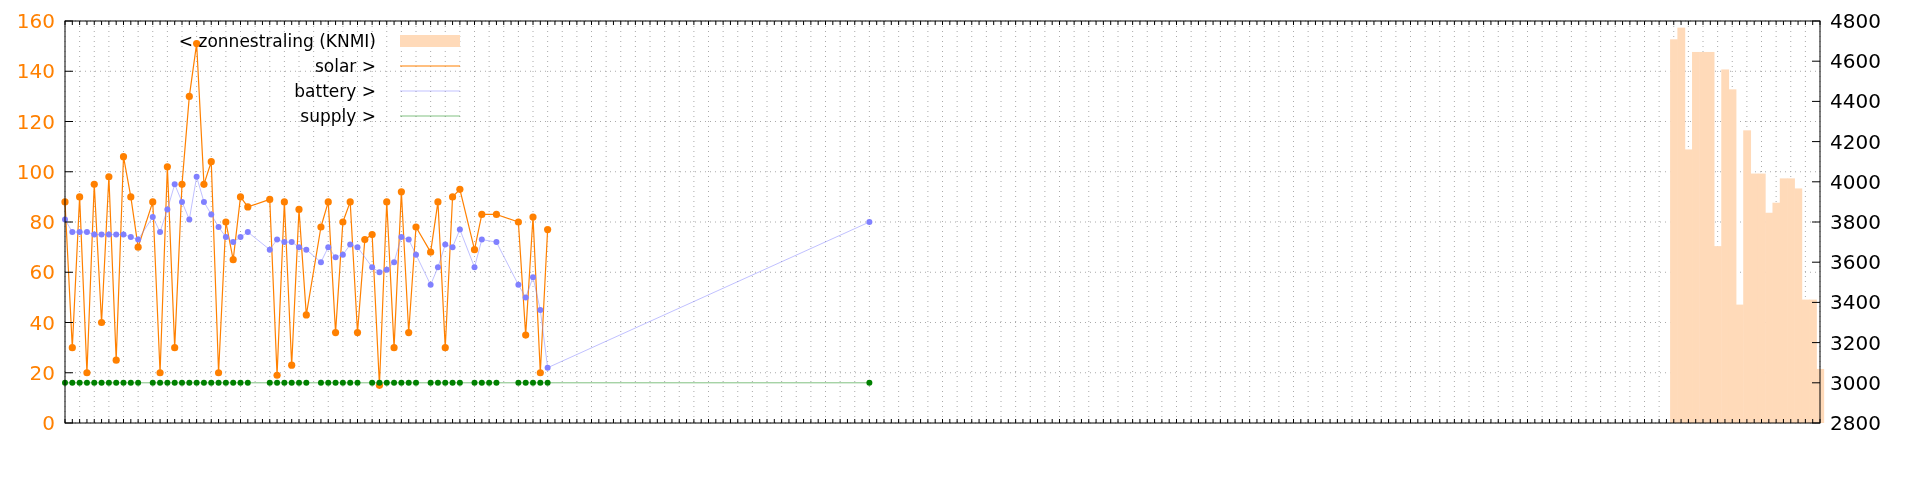 This screenshot has height=480, width=1920. What do you see at coordinates (338, 115) in the screenshot?
I see `legend-label: supply >` at bounding box center [338, 115].